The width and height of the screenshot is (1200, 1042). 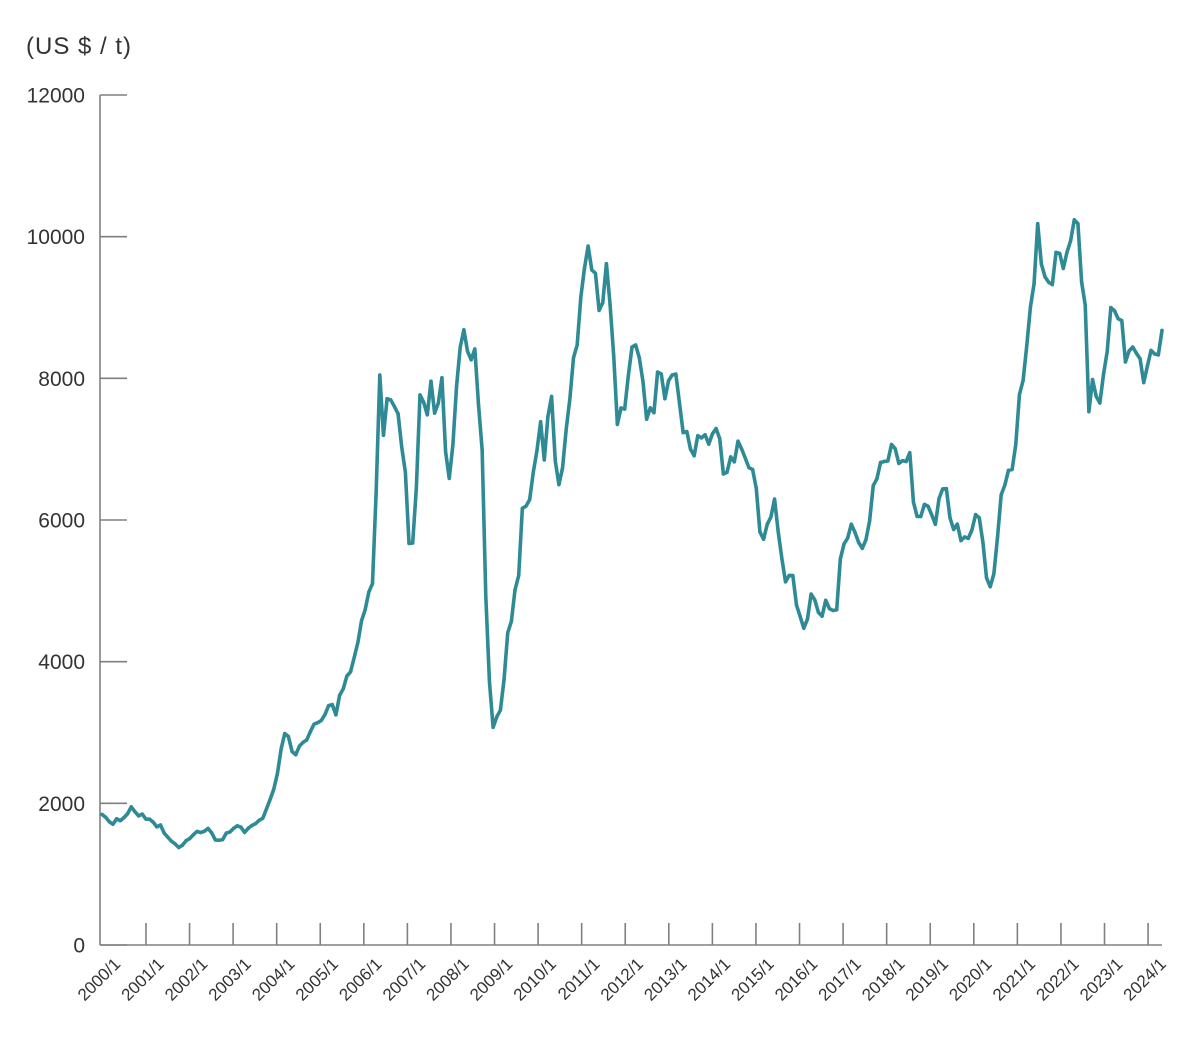 What do you see at coordinates (883, 979) in the screenshot?
I see `x-tick-label: 2018/1` at bounding box center [883, 979].